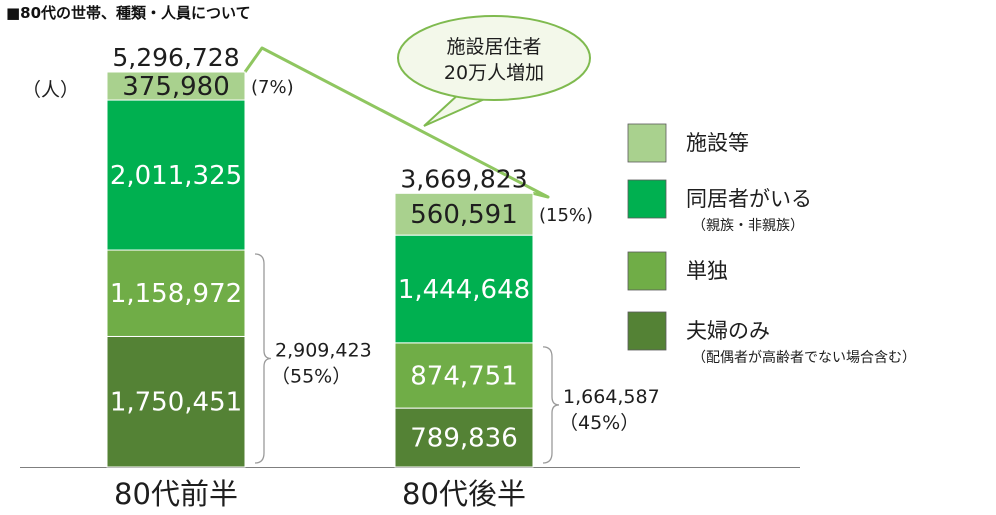 This screenshot has height=515, width=996. What do you see at coordinates (599, 423) in the screenshot?
I see `bracket-share: （45%）` at bounding box center [599, 423].